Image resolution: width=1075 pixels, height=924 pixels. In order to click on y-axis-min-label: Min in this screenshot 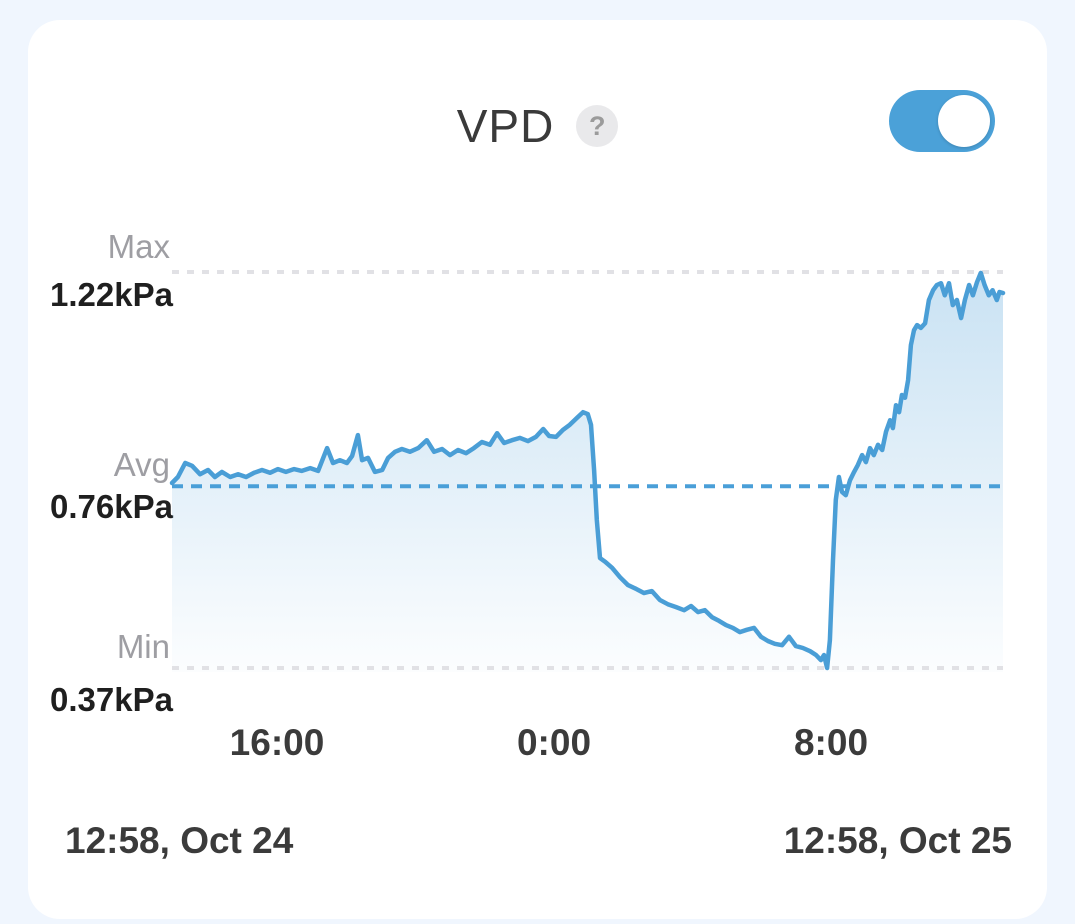, I will do `click(143, 646)`.